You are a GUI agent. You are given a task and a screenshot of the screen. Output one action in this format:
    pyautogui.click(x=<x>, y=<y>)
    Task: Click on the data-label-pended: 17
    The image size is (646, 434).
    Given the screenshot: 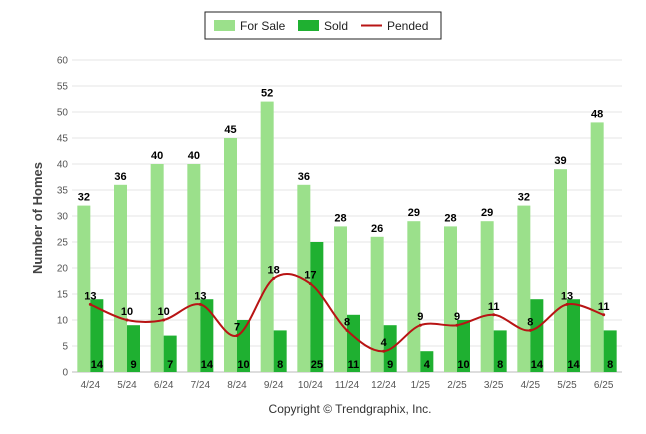 What is the action you would take?
    pyautogui.click(x=310, y=276)
    